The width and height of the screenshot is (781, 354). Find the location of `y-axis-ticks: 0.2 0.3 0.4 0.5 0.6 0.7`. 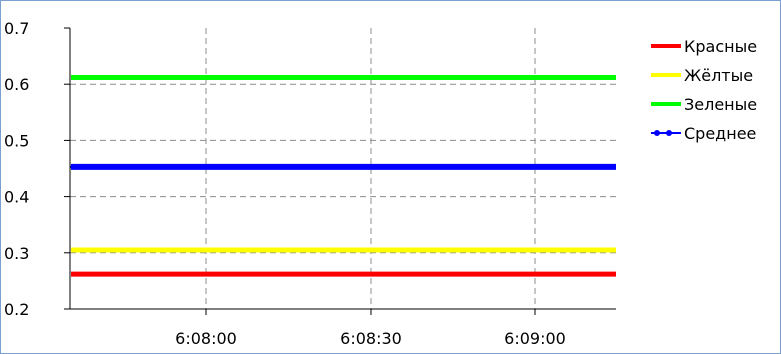

y-axis-ticks: 0.2 0.3 0.4 0.5 0.6 0.7 is located at coordinates (37, 169).